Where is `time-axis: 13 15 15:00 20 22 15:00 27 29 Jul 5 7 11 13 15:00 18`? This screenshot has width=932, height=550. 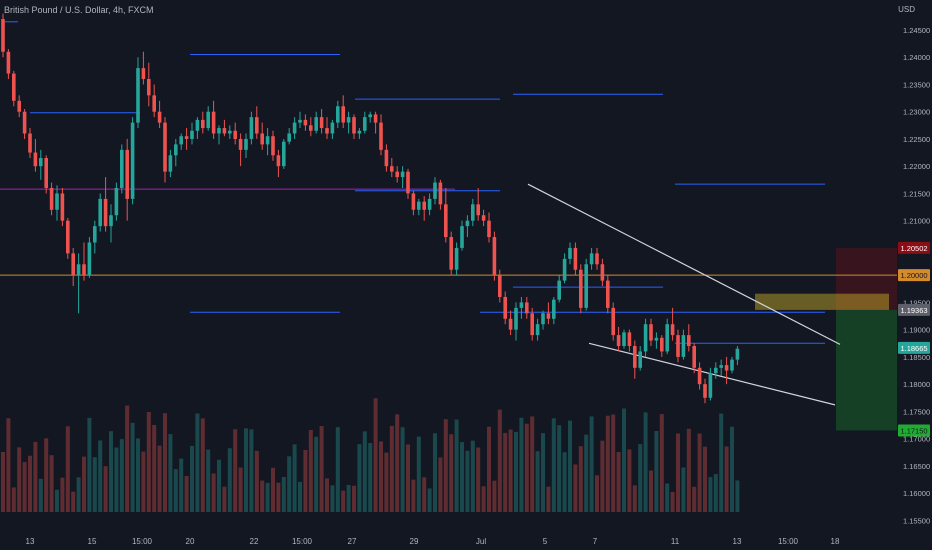
time-axis: 13 15 15:00 20 22 15:00 27 29 Jul 5 7 11 13 15:00 18 is located at coordinates (433, 541).